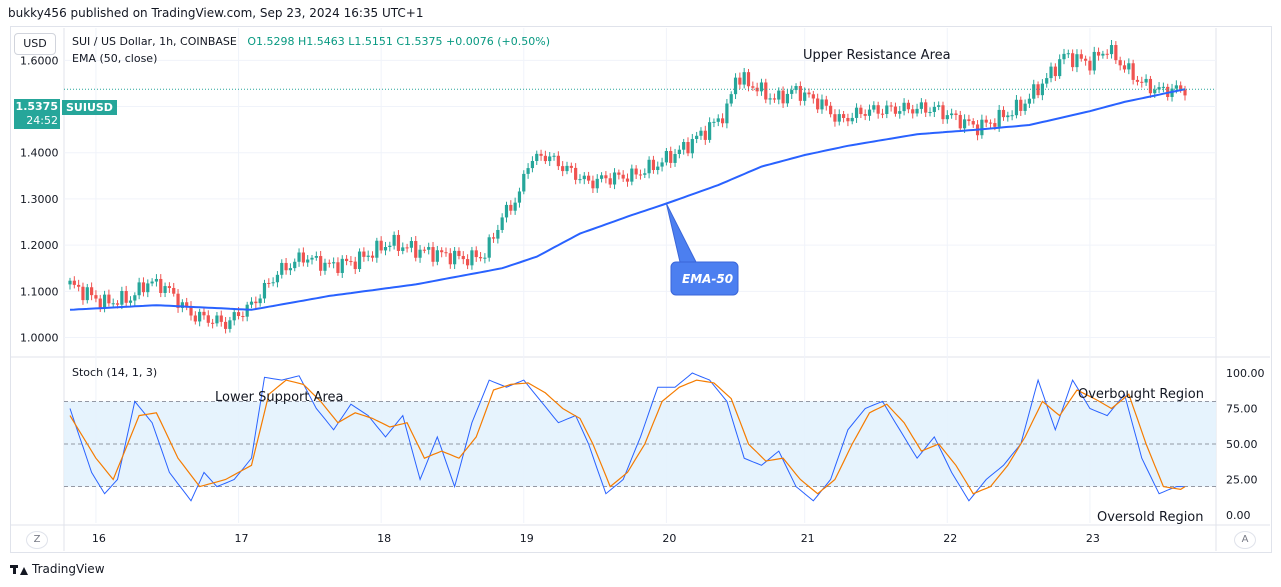 The height and width of the screenshot is (587, 1281). I want to click on zoom-button: Z, so click(37, 540).